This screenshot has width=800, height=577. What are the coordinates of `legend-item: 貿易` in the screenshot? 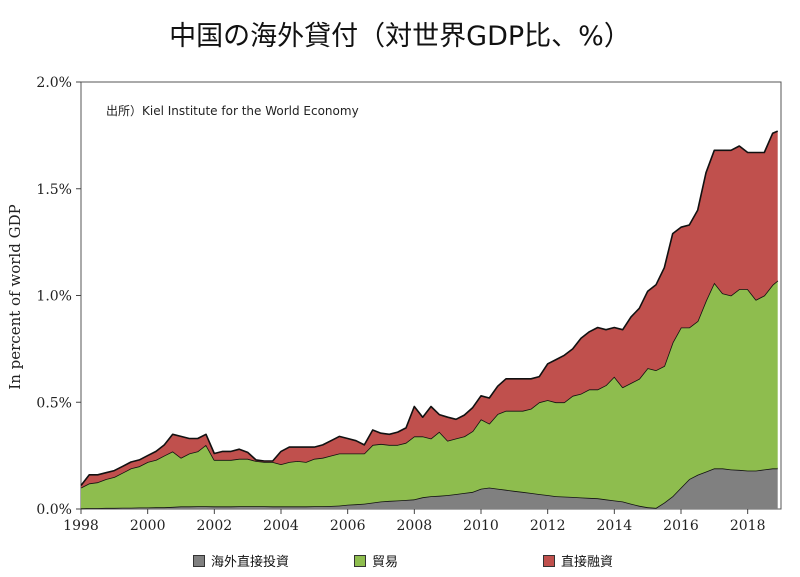 It's located at (376, 560).